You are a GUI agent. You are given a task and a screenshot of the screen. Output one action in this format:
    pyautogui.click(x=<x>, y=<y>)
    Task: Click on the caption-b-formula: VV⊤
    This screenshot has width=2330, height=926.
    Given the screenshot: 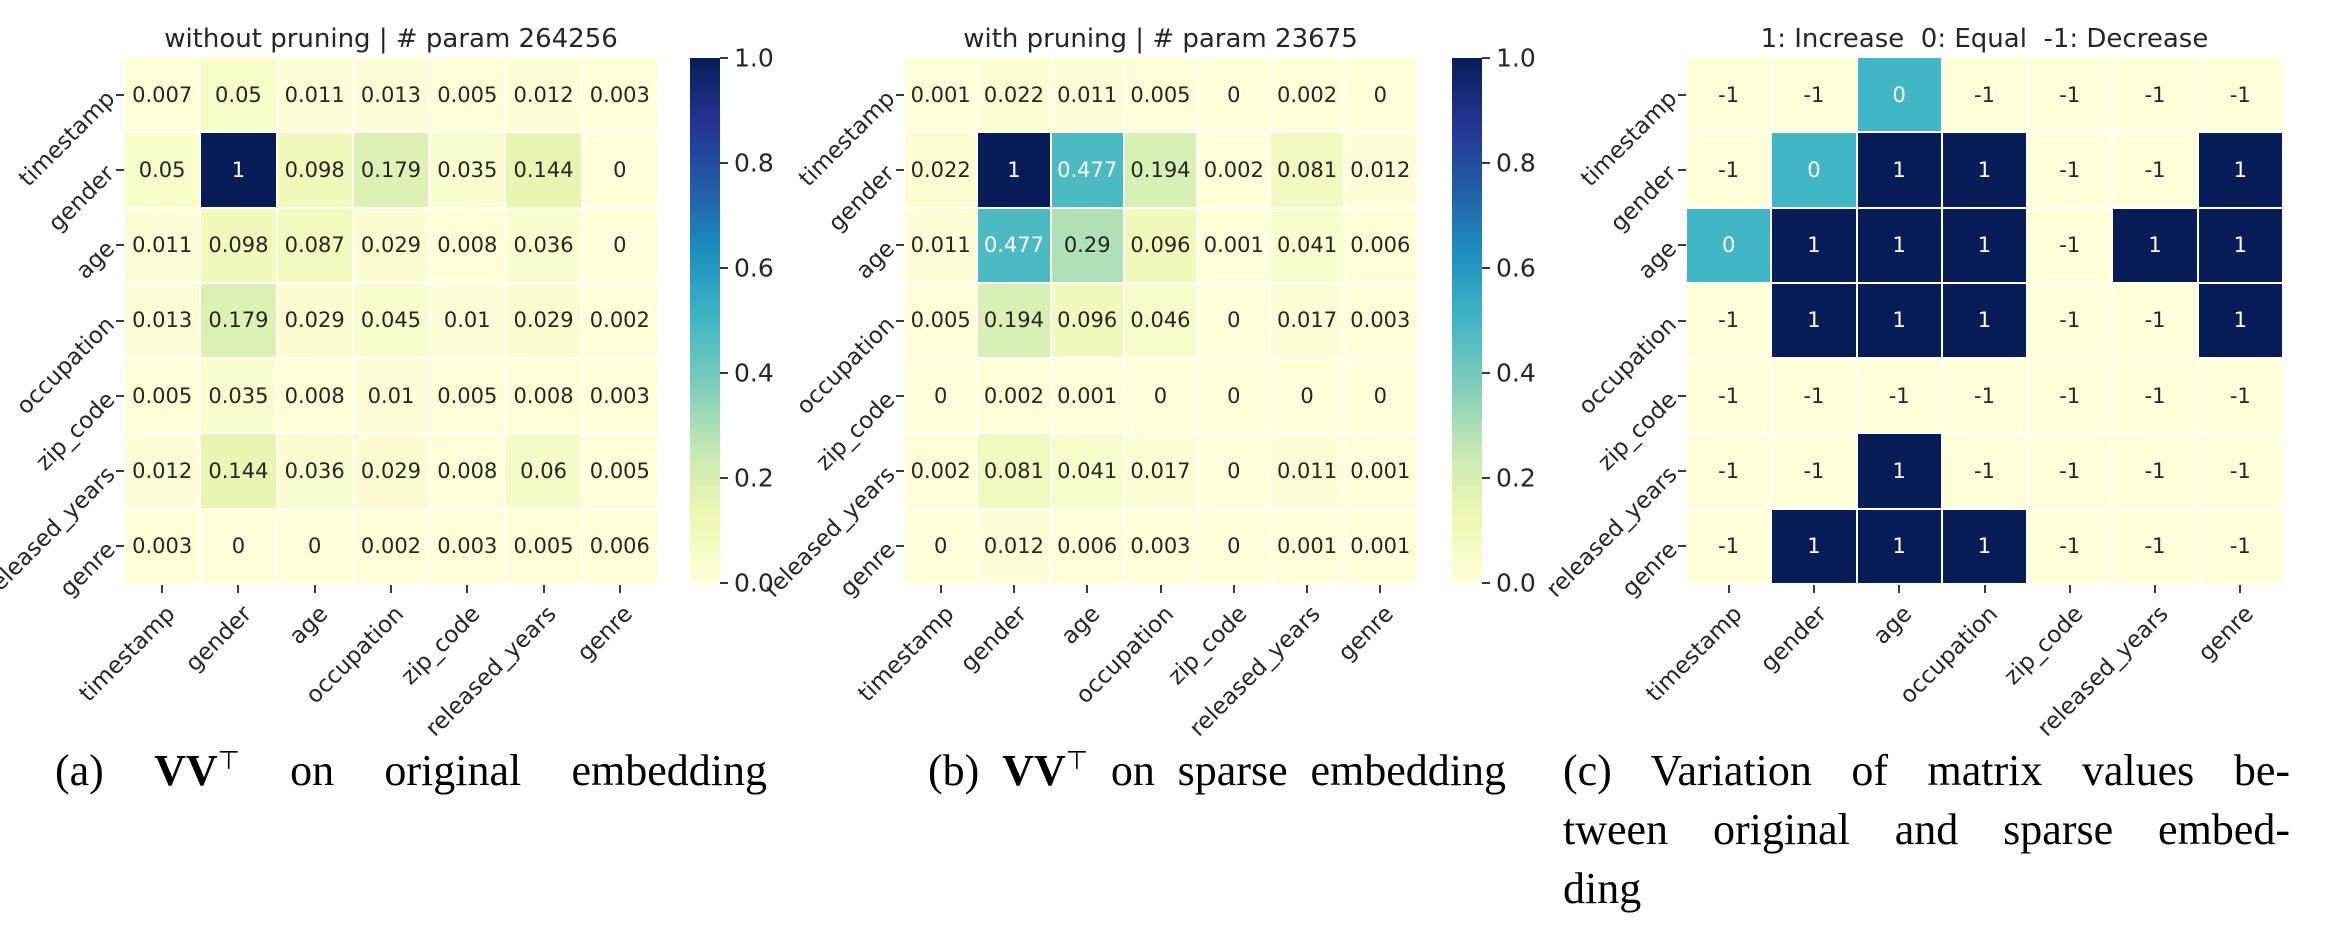 What is the action you would take?
    pyautogui.click(x=1045, y=770)
    